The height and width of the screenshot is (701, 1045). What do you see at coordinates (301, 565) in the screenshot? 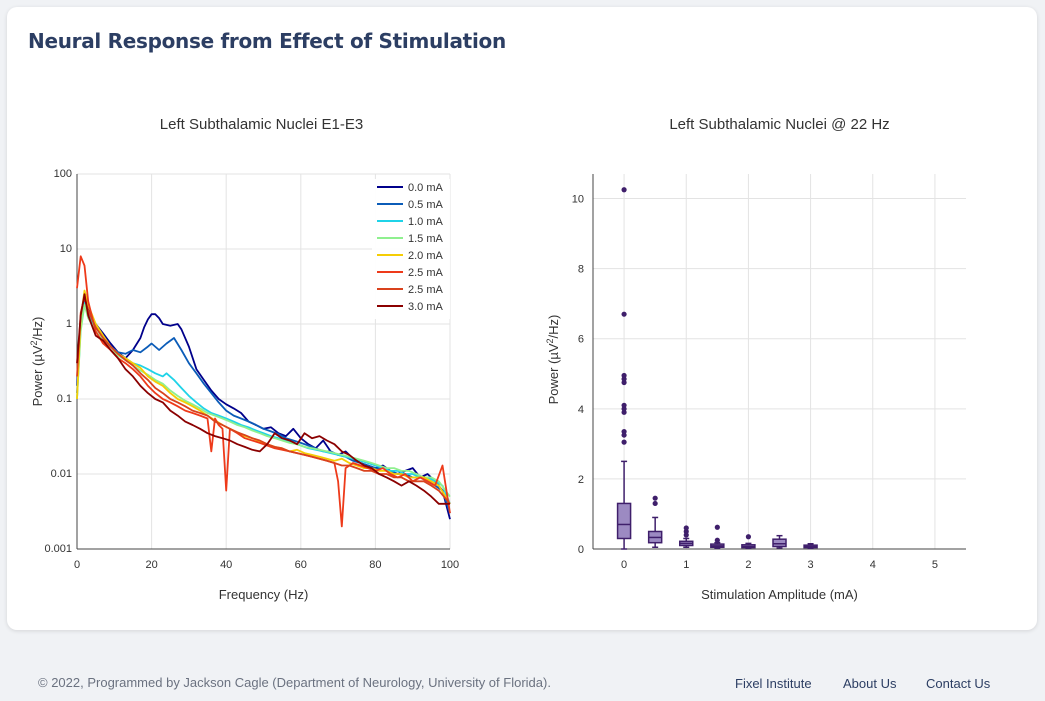
I see `x-tick-label: 60` at bounding box center [301, 565].